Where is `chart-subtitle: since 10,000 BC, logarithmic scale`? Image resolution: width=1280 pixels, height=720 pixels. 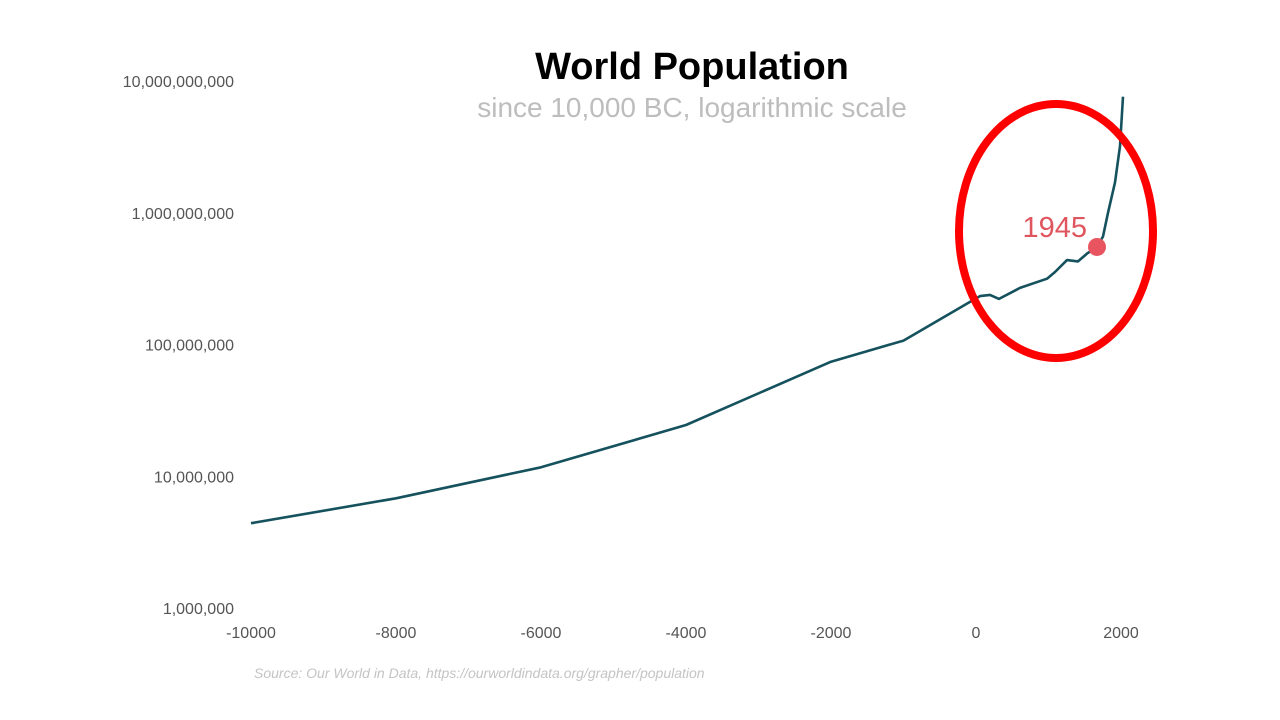 chart-subtitle: since 10,000 BC, logarithmic scale is located at coordinates (692, 107).